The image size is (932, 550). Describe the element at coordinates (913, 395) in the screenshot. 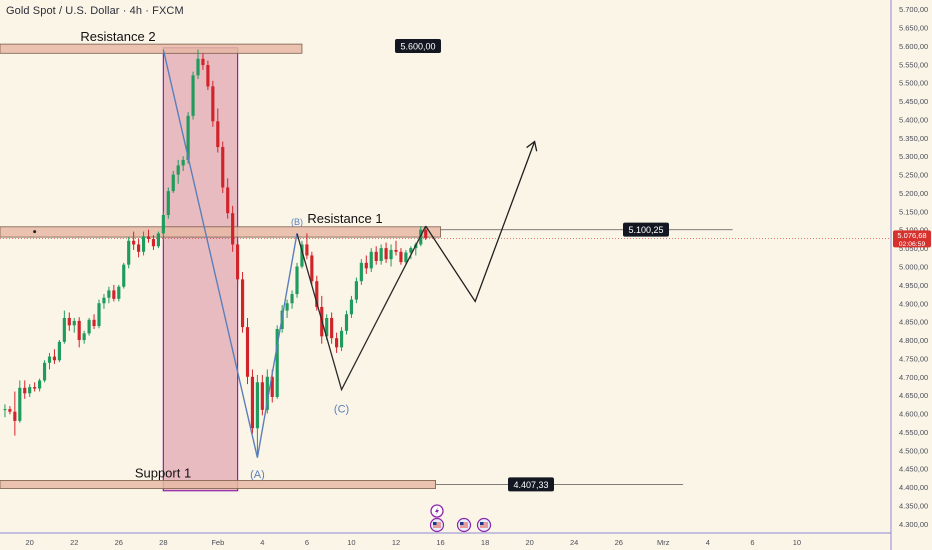

I see `y-tick-label: 4.650,00` at that location.